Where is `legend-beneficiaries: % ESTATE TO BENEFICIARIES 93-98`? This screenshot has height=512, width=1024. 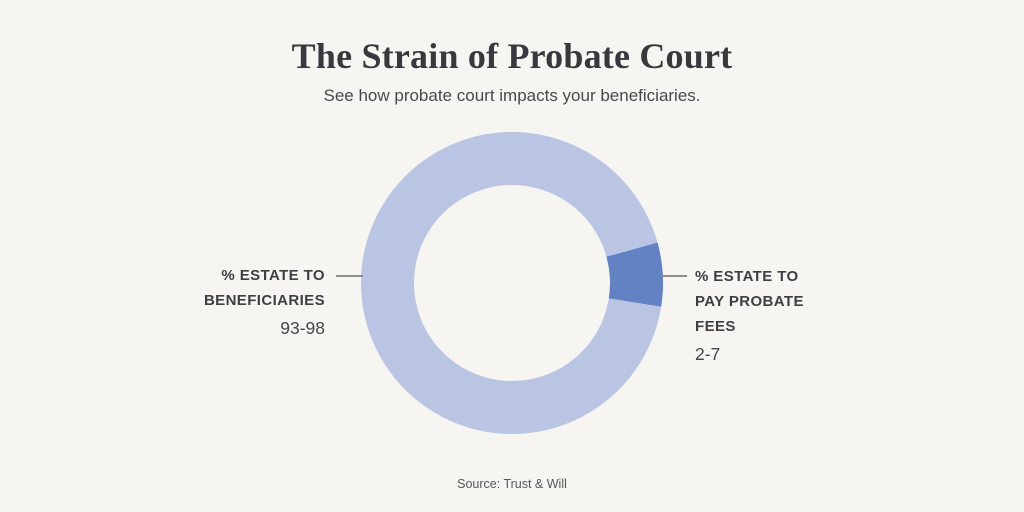
legend-beneficiaries: % ESTATE TO BENEFICIARIES 93-98 is located at coordinates (263, 301).